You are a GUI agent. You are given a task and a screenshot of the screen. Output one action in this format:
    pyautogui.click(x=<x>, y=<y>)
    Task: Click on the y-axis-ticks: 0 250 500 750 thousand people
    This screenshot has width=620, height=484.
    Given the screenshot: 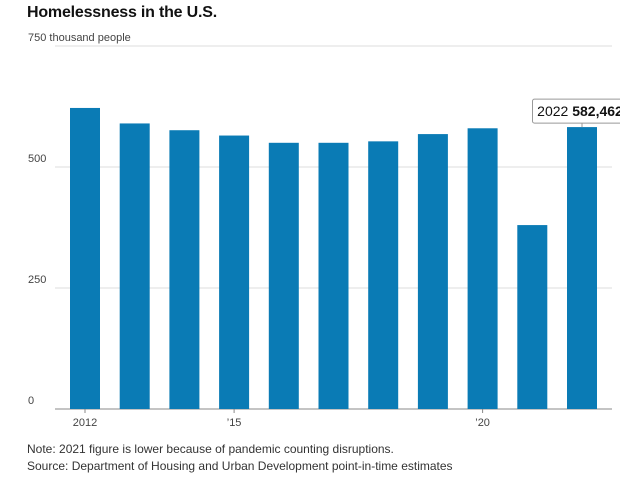 What is the action you would take?
    pyautogui.click(x=79, y=219)
    